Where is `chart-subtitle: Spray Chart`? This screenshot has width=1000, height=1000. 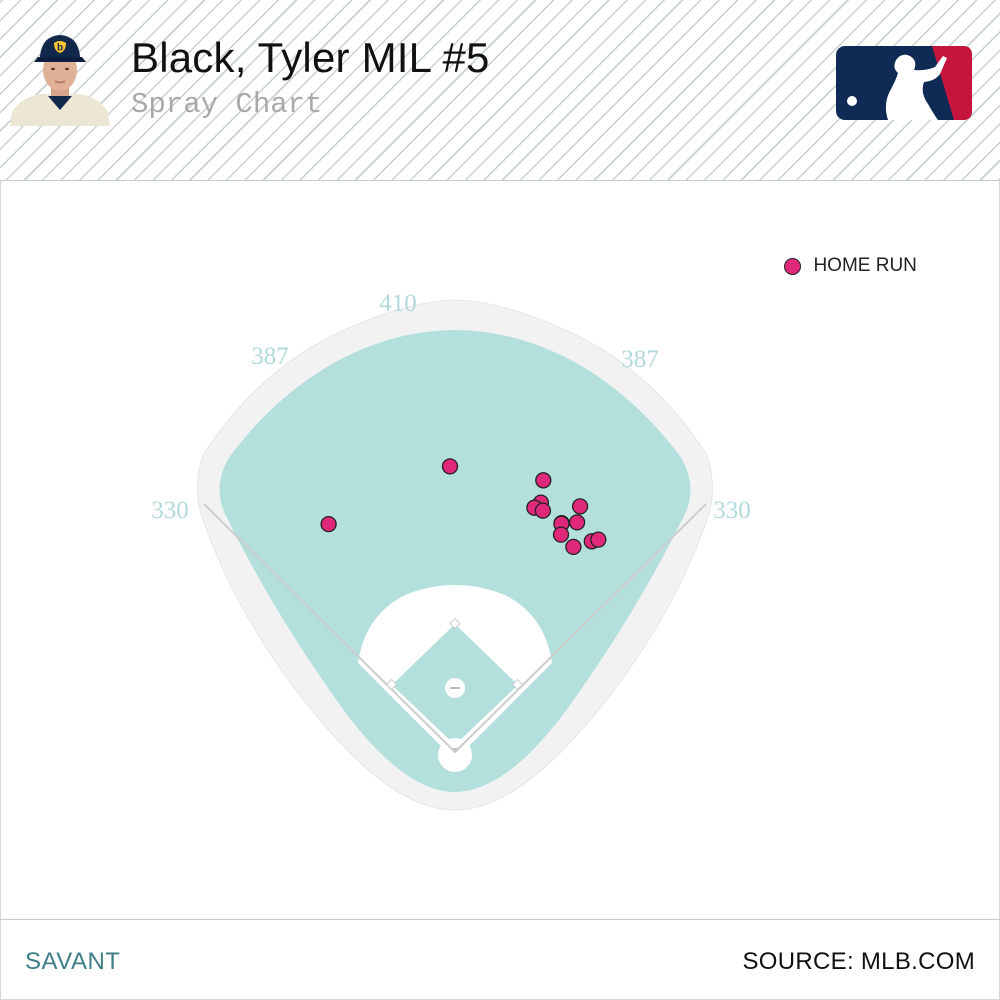
chart-subtitle: Spray Chart is located at coordinates (227, 104).